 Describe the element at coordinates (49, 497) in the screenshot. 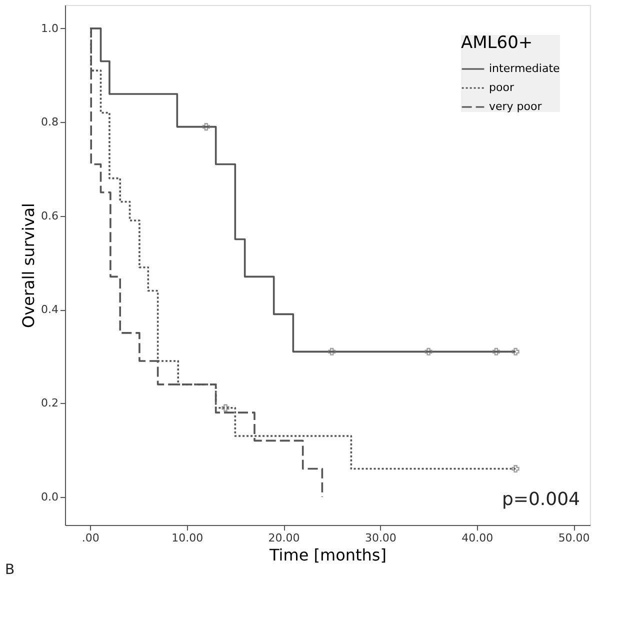

I see `y-tick-label: 0.0` at that location.